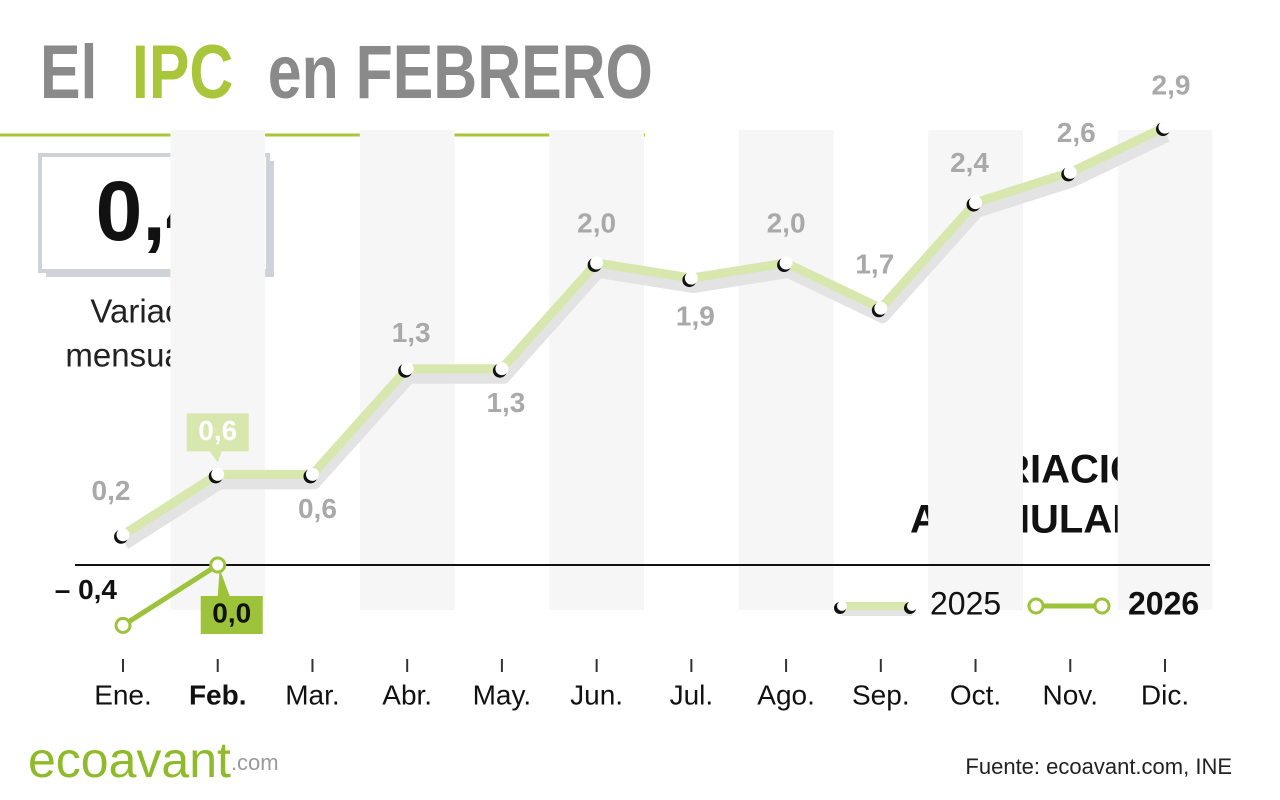 The height and width of the screenshot is (800, 1280). I want to click on x-tick-label: Ene., so click(123, 694).